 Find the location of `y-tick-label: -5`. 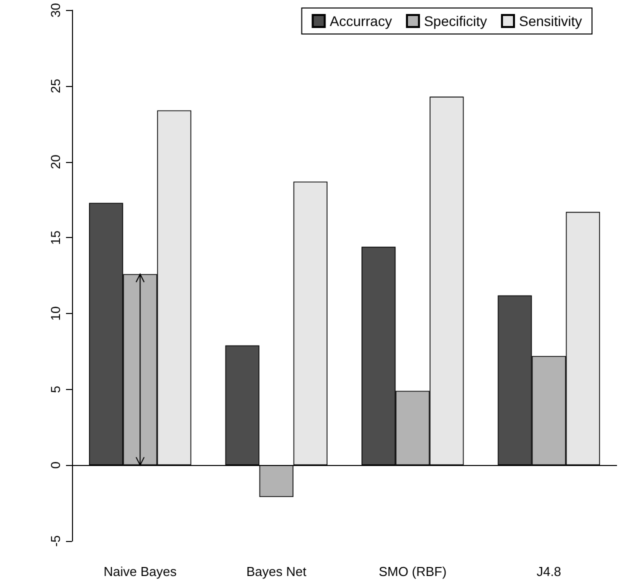

y-tick-label: -5 is located at coordinates (55, 541).